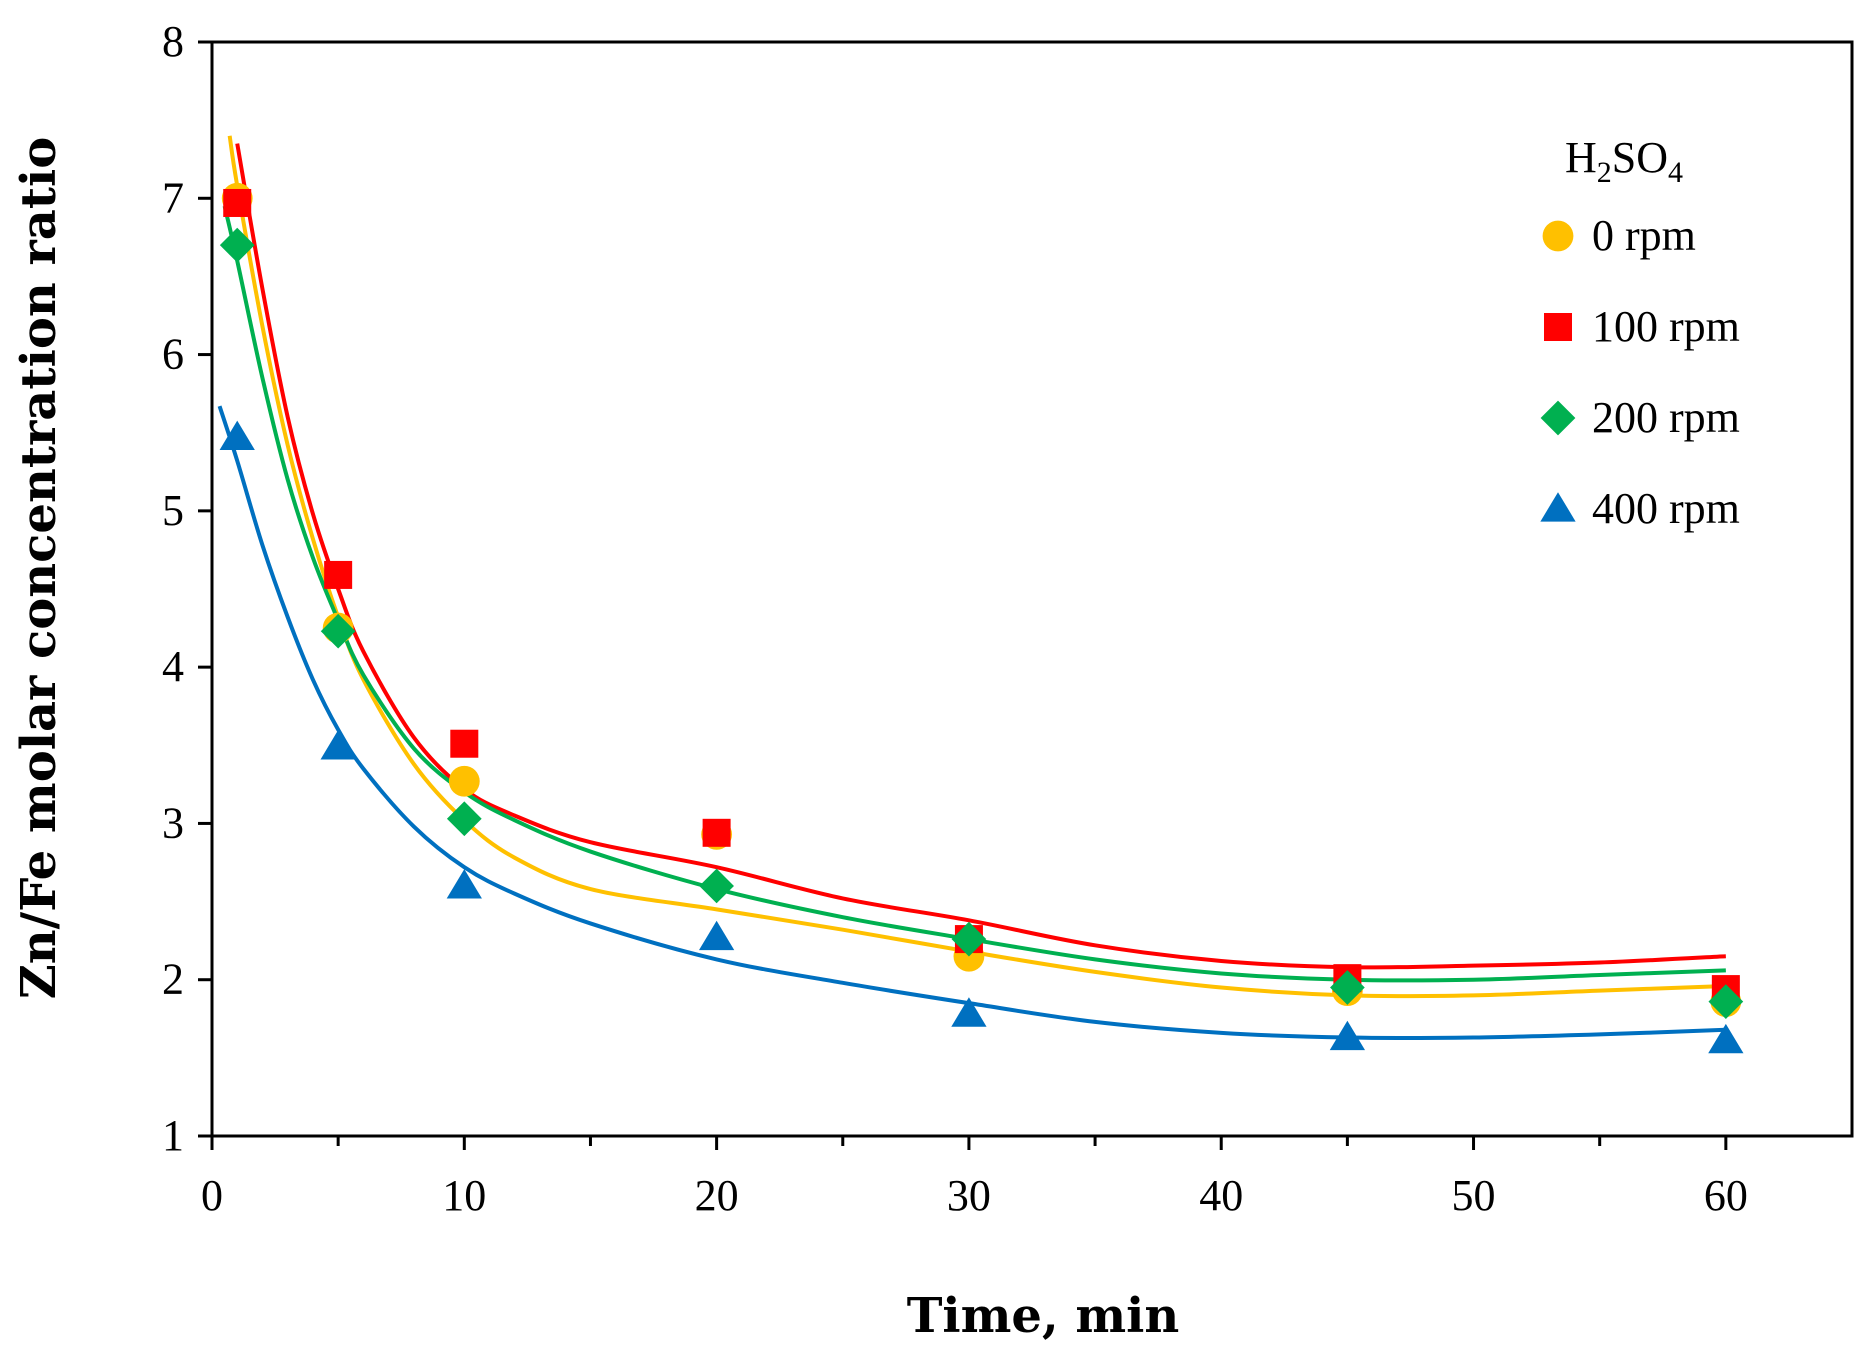  I want to click on legend-marker-100-rpm, so click(1558, 327).